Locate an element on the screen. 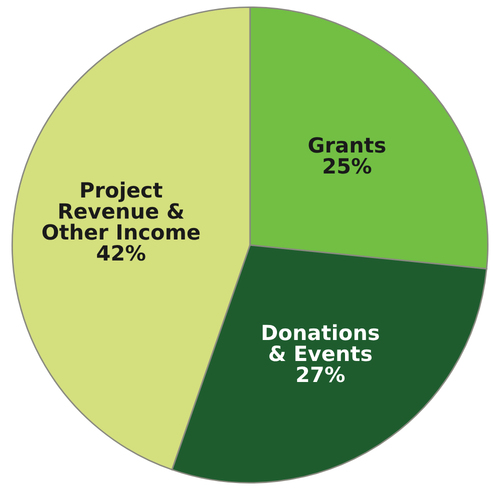  data-label: 27% is located at coordinates (321, 374).